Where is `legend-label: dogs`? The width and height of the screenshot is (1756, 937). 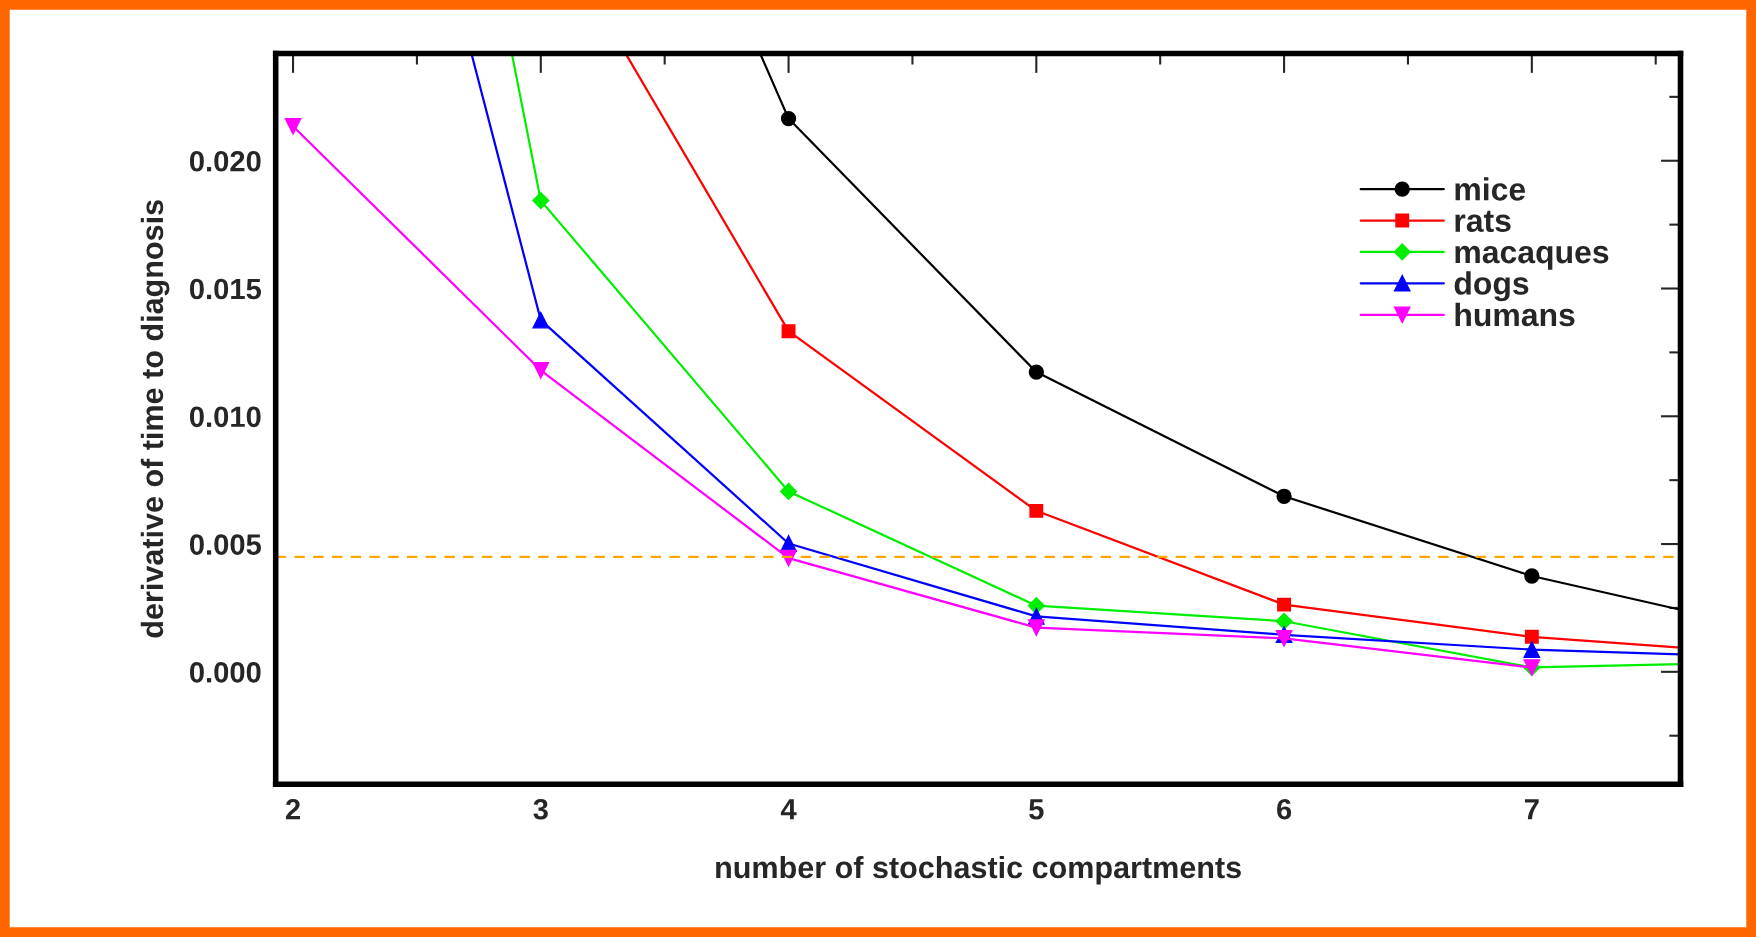 legend-label: dogs is located at coordinates (1491, 286).